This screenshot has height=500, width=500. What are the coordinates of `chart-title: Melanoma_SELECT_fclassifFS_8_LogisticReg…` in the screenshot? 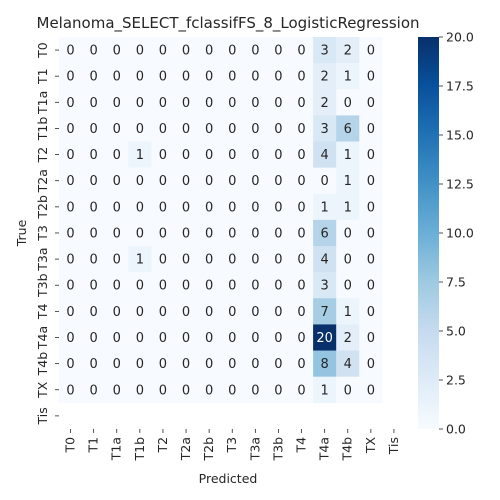 It's located at (228, 23).